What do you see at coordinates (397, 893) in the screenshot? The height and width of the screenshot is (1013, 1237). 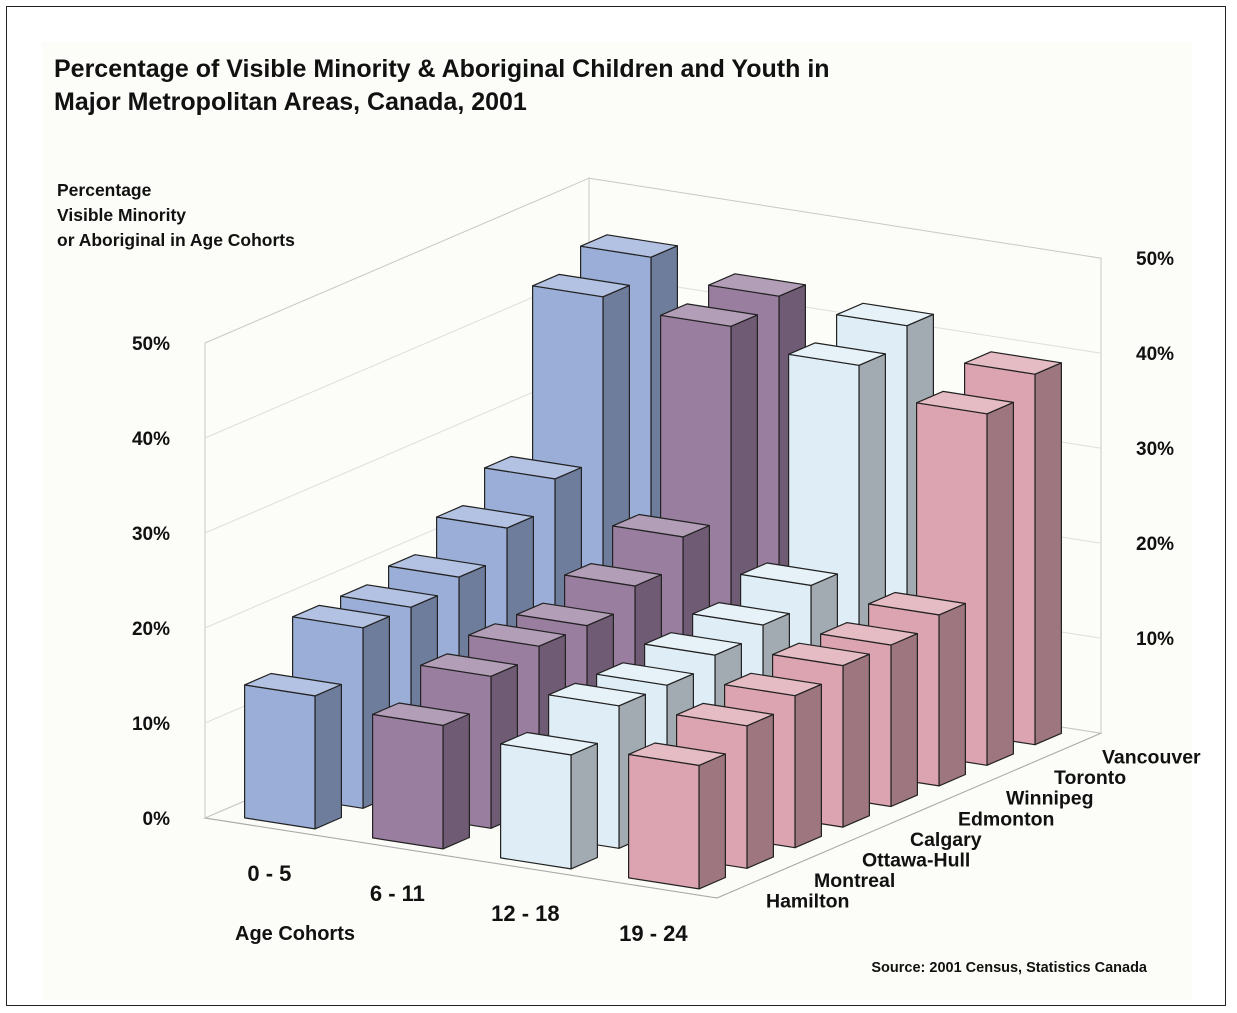 I see `category-label: 6 - 11` at bounding box center [397, 893].